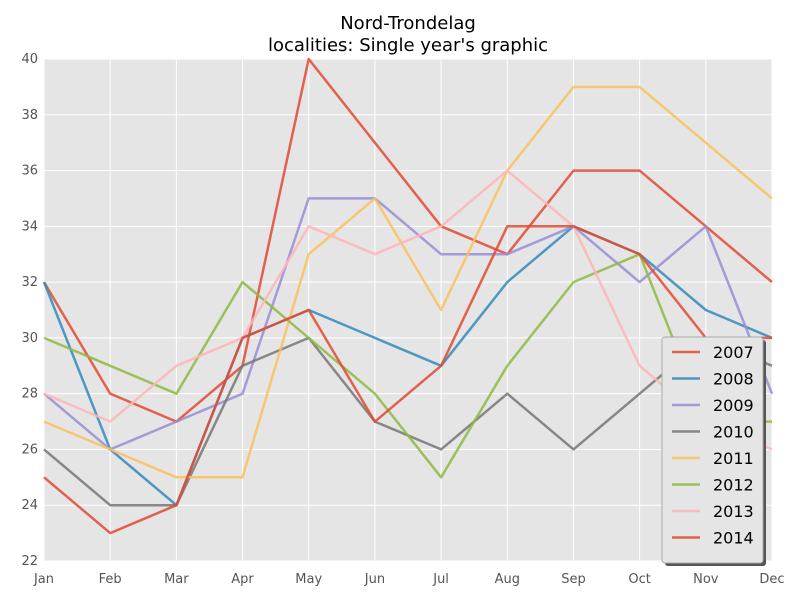 Image resolution: width=800 pixels, height=604 pixels. What do you see at coordinates (733, 405) in the screenshot?
I see `legend-label-2009: 2009` at bounding box center [733, 405].